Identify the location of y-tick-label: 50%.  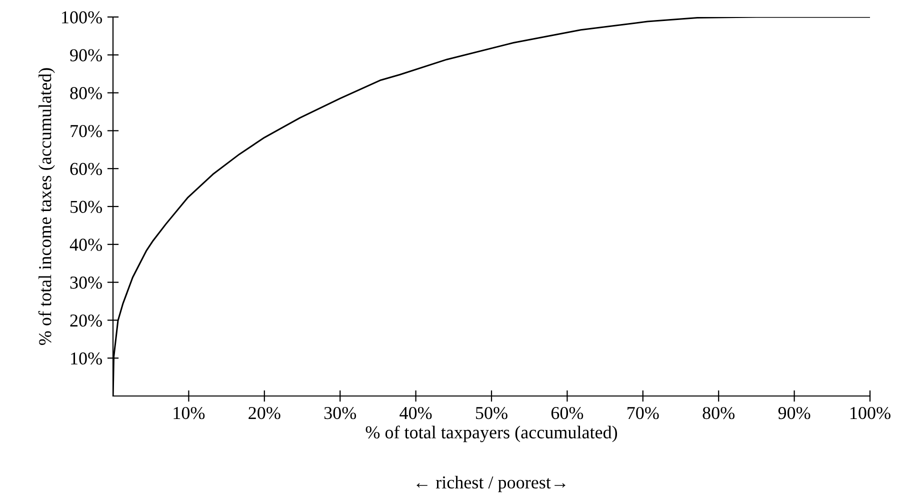
(86, 206).